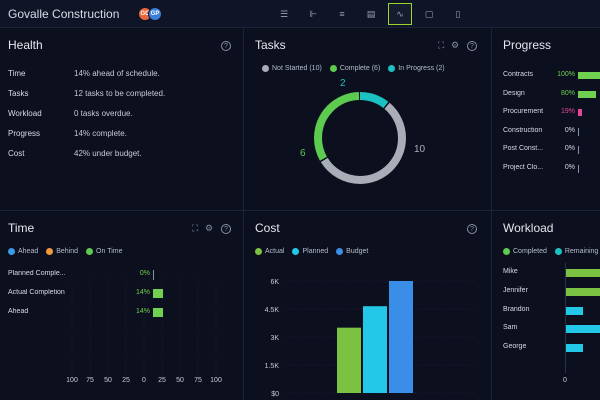  What do you see at coordinates (18, 311) in the screenshot?
I see `time-metric-name: Ahead` at bounding box center [18, 311].